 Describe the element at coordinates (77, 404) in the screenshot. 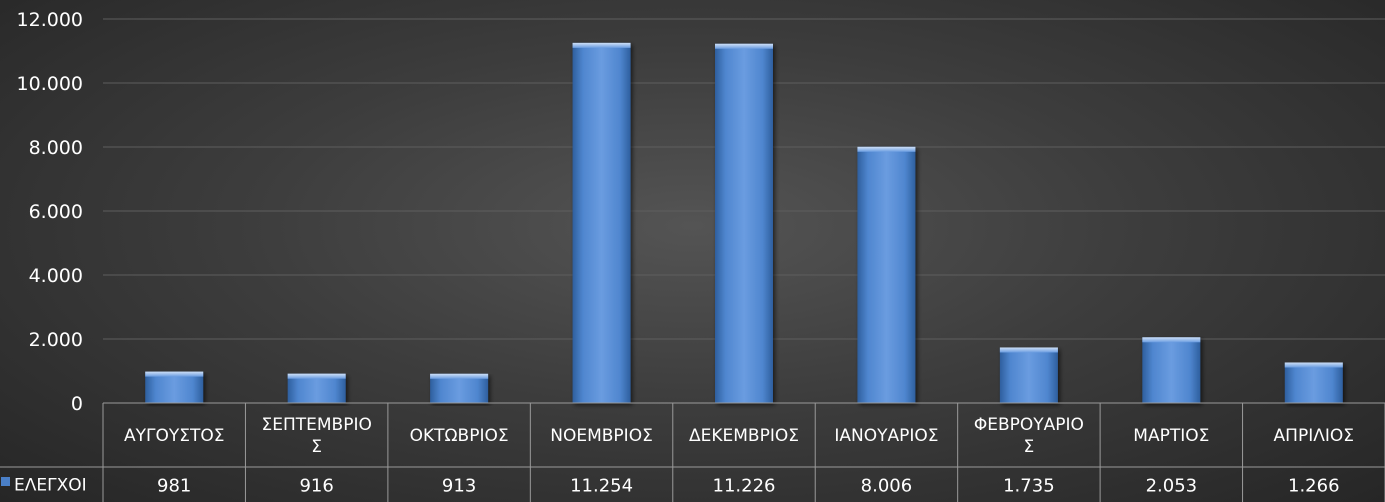

I see `y-tick-label: 0` at that location.